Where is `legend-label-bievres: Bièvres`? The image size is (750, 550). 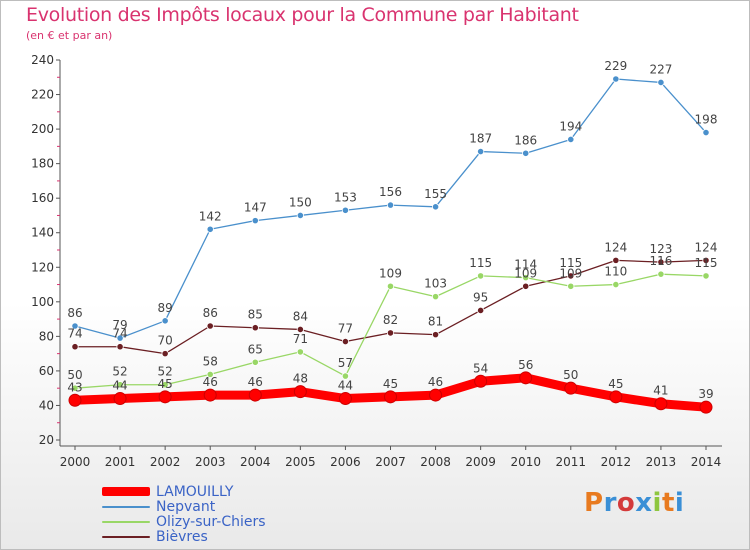 legend-label-bievres: Bièvres is located at coordinates (182, 536).